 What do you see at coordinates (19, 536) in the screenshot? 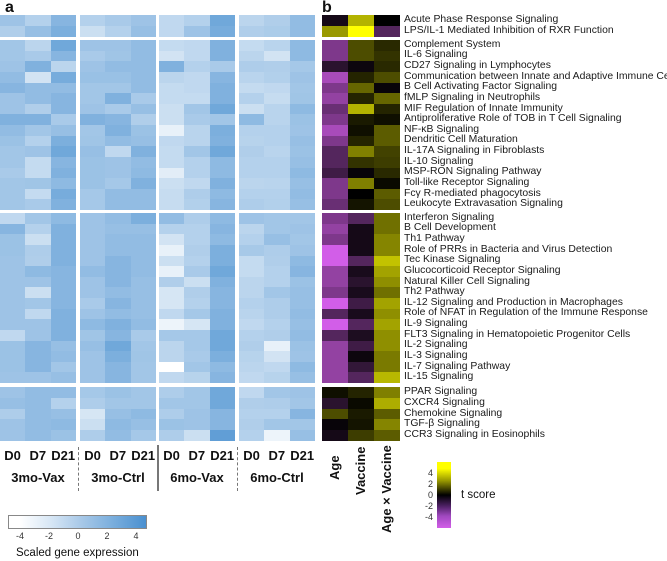
I see `expression-tick-label: -4` at bounding box center [19, 536].